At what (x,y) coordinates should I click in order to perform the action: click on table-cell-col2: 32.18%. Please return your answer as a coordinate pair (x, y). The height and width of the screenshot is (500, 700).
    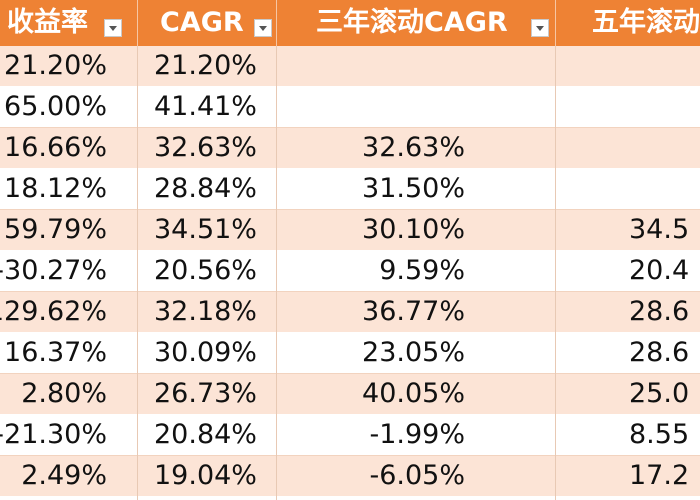
    Looking at the image, I should click on (206, 312).